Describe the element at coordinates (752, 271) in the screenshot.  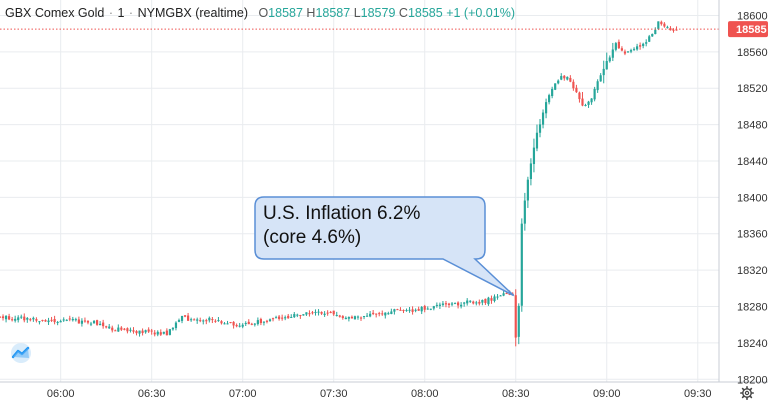
I see `price-tick-label: 18320` at that location.